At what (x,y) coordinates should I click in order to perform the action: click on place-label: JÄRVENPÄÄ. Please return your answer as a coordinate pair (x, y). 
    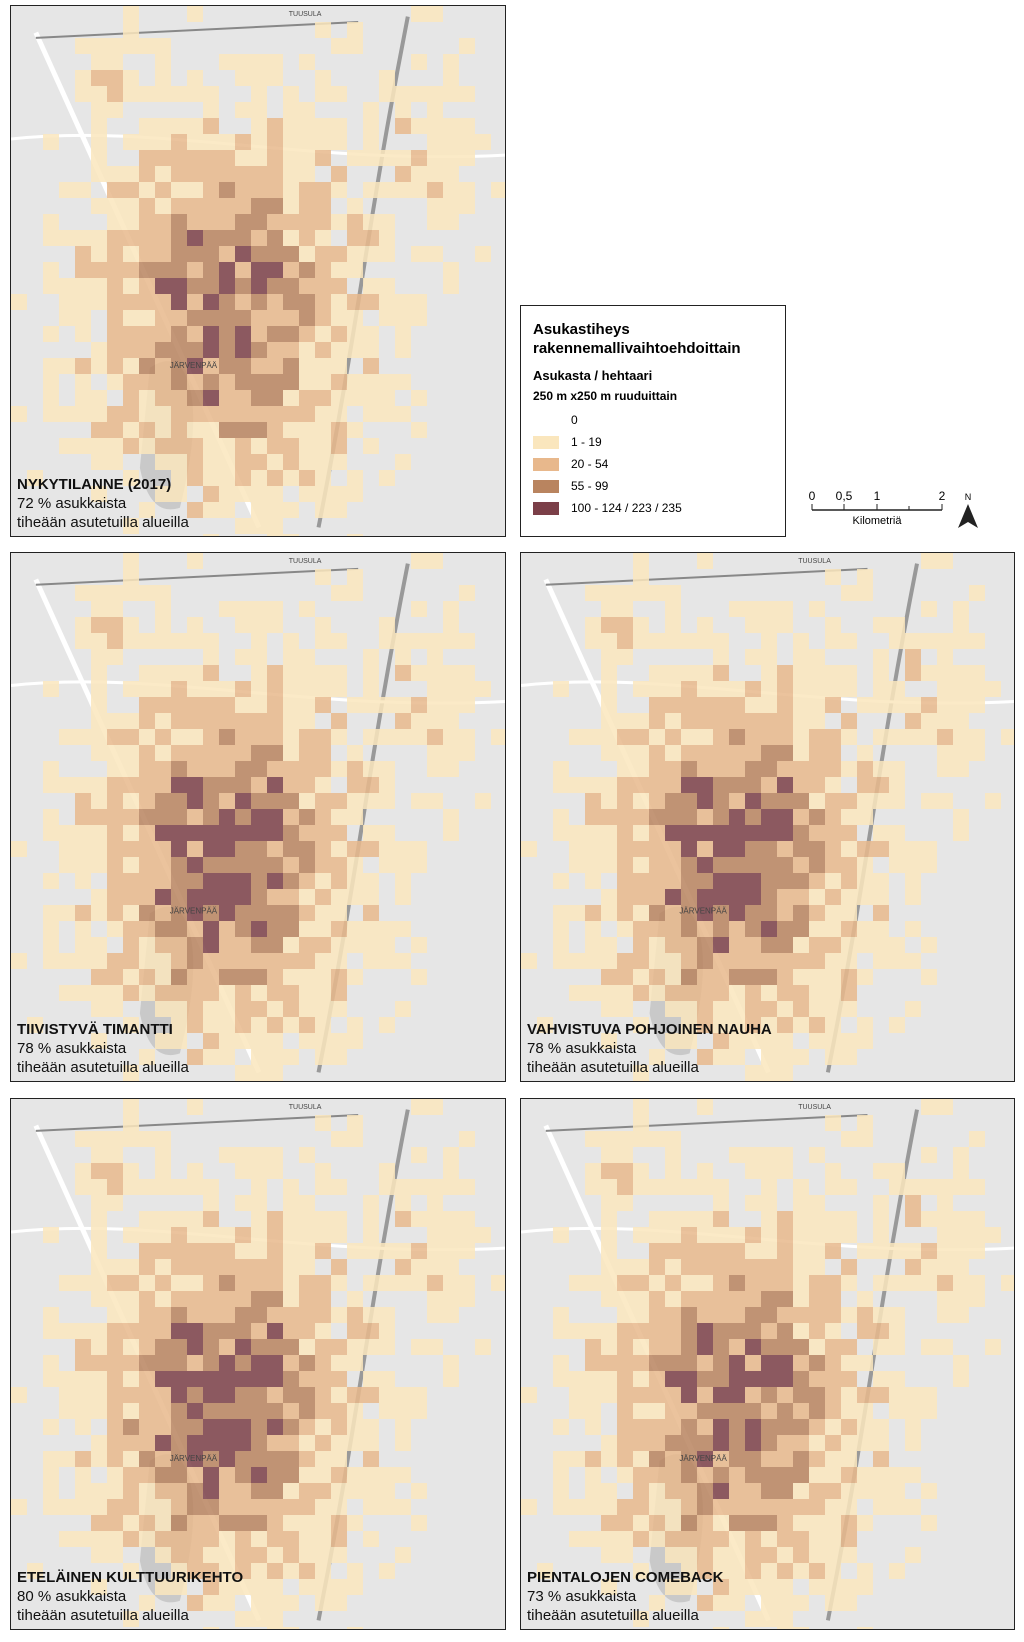
    Looking at the image, I should click on (194, 910).